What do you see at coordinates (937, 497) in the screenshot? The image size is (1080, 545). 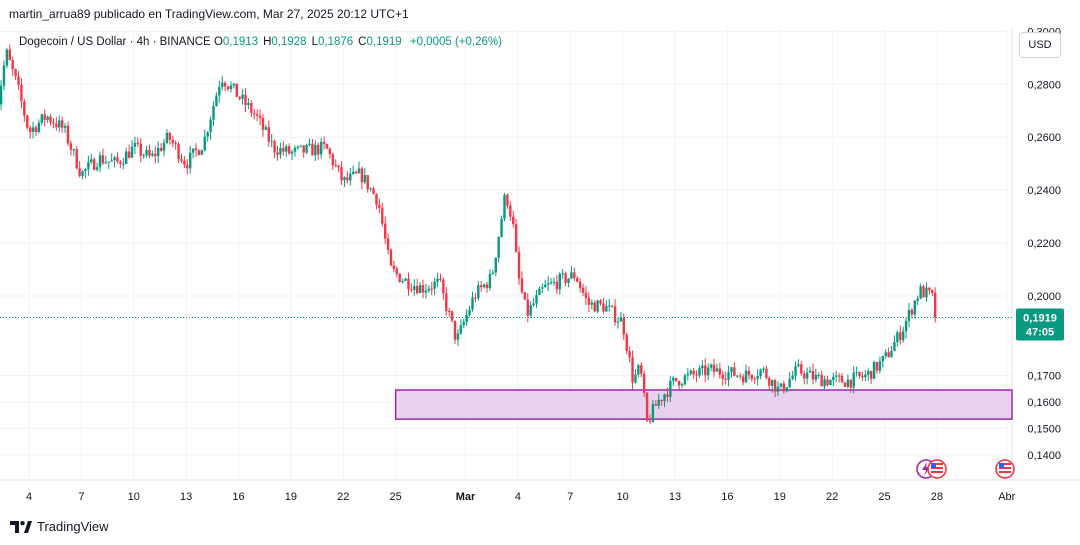 I see `time-tick-label: 28` at bounding box center [937, 497].